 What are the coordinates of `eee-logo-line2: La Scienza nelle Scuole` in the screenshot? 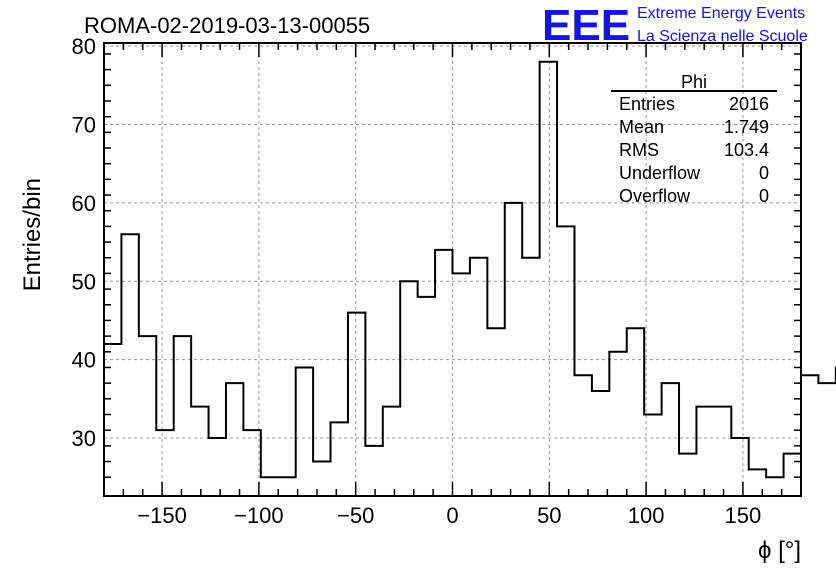 It's located at (722, 36).